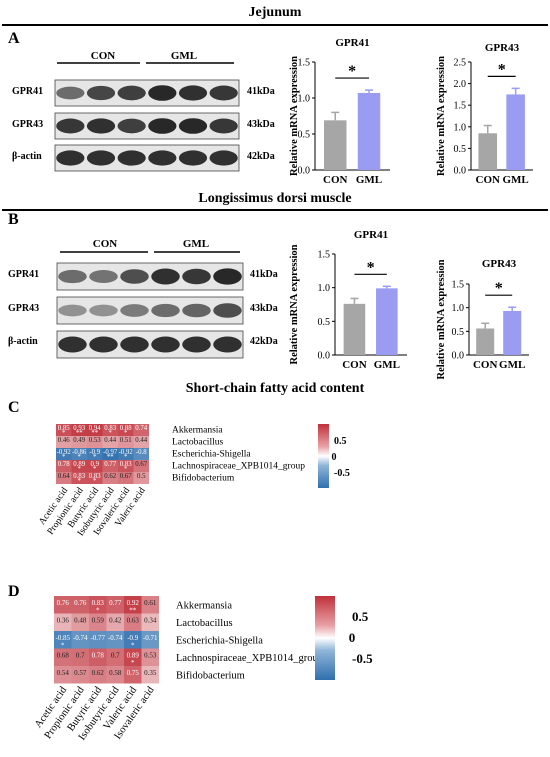 The width and height of the screenshot is (550, 757). Describe the element at coordinates (197, 442) in the screenshot. I see `heatmap-row-label: Lactobacillus` at that location.